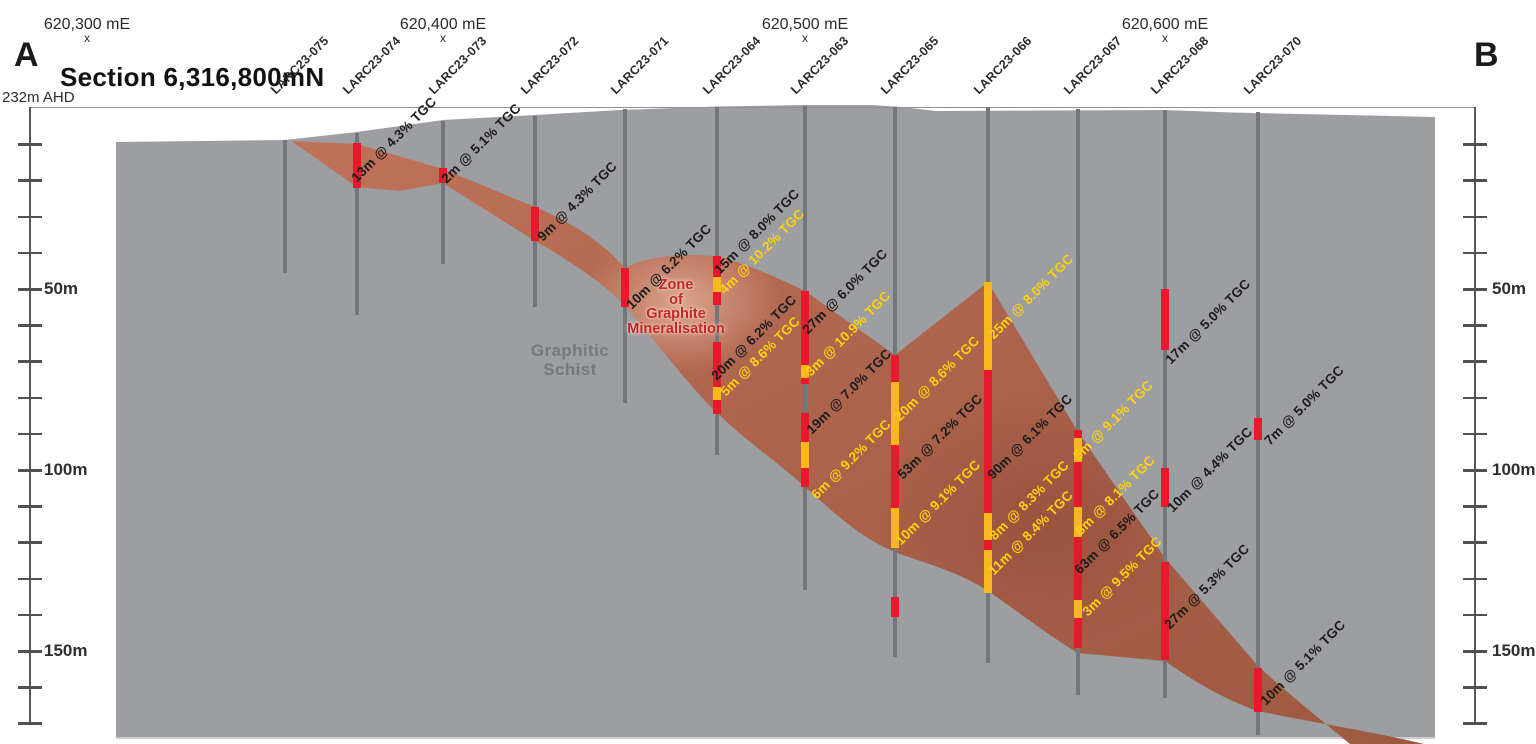 Image resolution: width=1536 pixels, height=744 pixels. I want to click on depth-label-right: 50m, so click(1509, 288).